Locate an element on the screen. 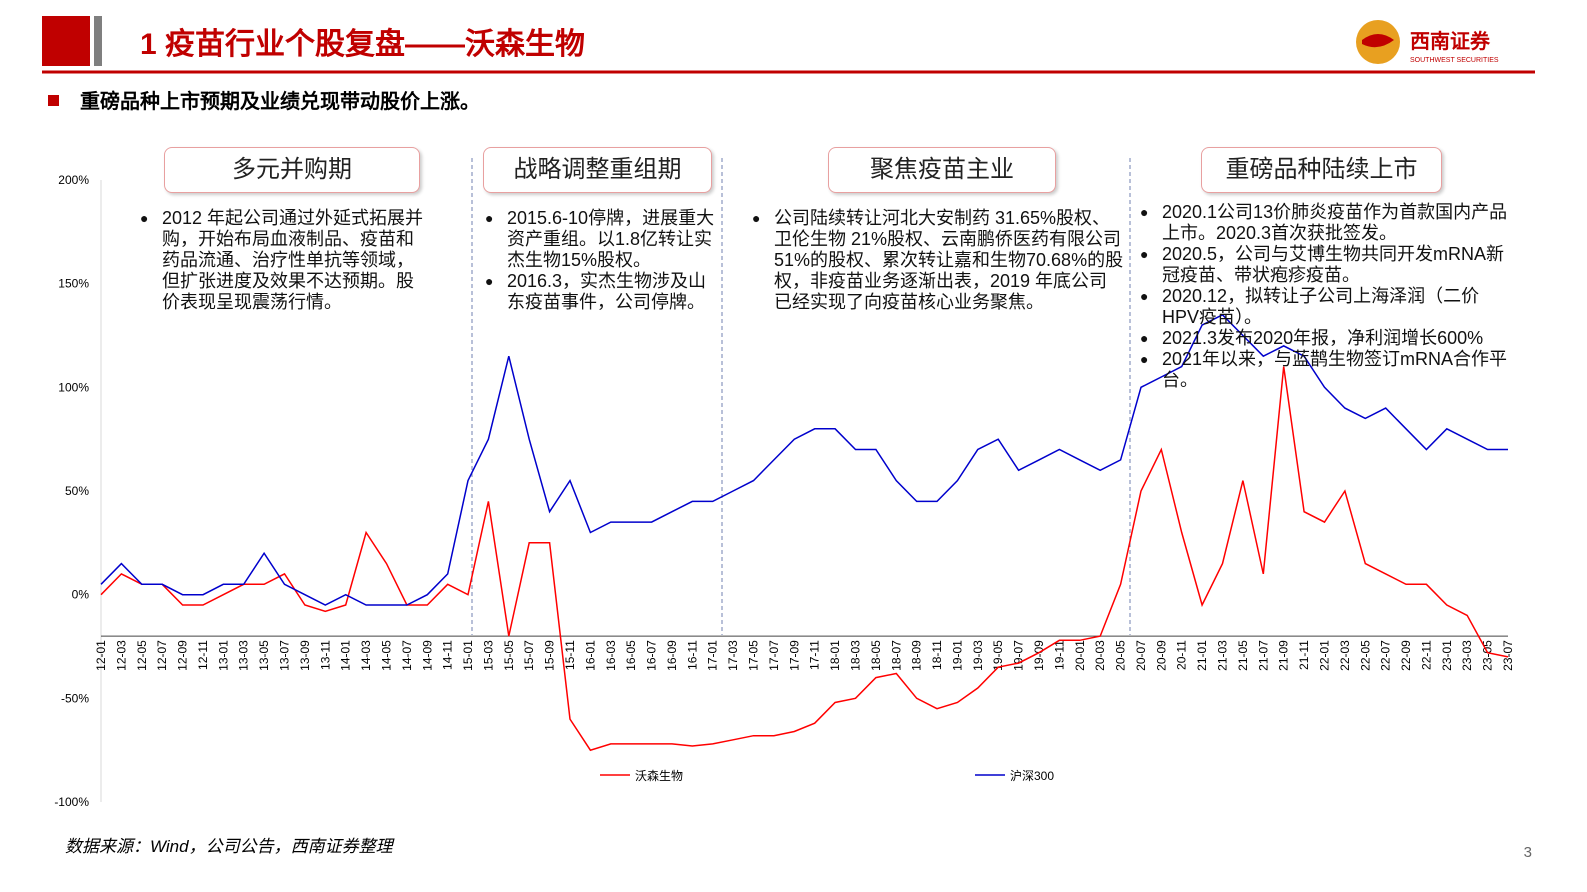 This screenshot has height=892, width=1587. legend-label: 沪深300 is located at coordinates (1032, 776).